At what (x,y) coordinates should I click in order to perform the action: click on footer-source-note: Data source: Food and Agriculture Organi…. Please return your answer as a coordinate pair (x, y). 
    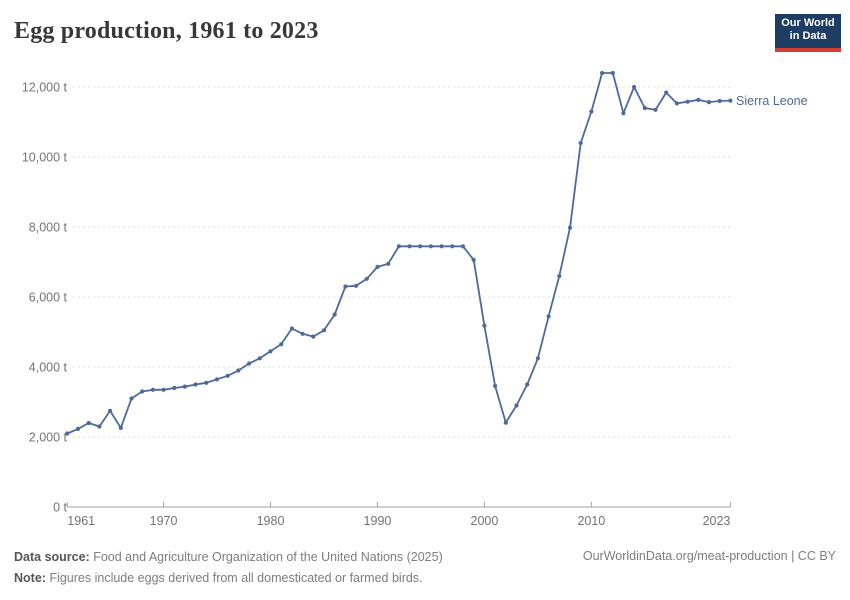
    Looking at the image, I should click on (228, 568).